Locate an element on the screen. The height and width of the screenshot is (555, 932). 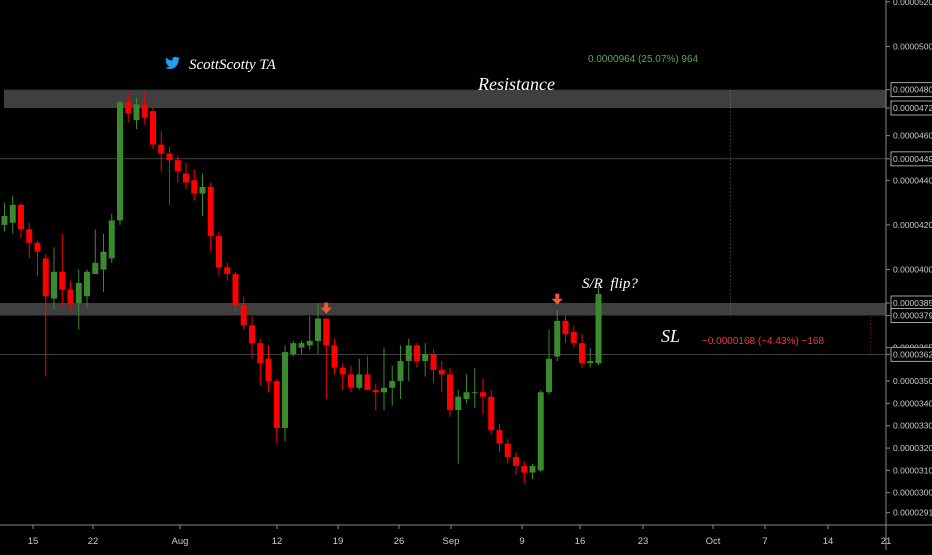
time-tick-label: 21 is located at coordinates (886, 541).